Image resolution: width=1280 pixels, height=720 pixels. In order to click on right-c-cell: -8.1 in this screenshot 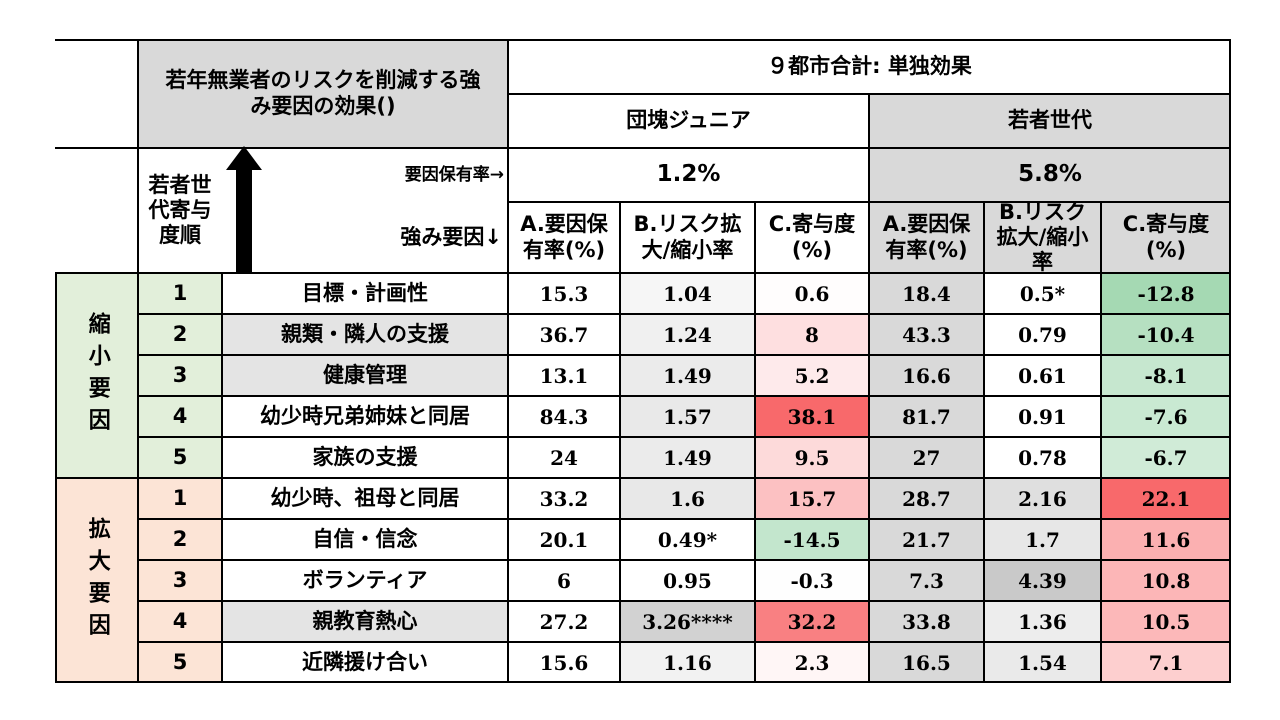, I will do `click(1166, 375)`.